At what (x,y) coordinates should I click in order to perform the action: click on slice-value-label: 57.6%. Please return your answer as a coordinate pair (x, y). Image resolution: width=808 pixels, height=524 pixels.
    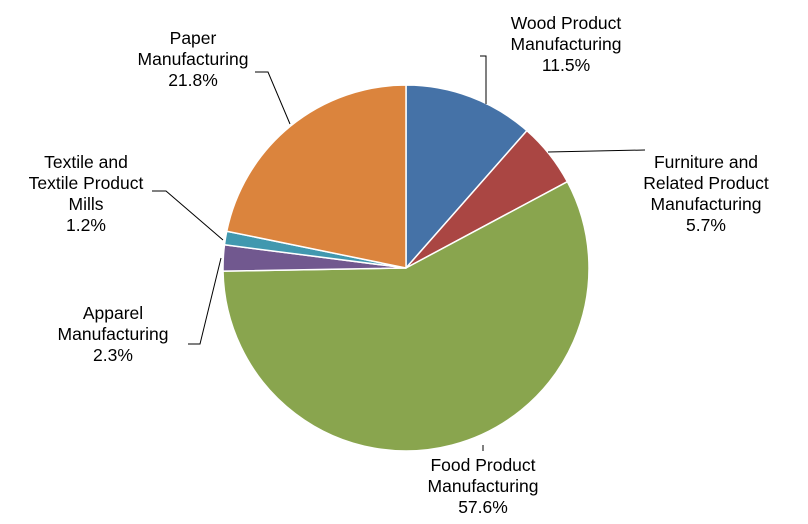
    Looking at the image, I should click on (483, 507).